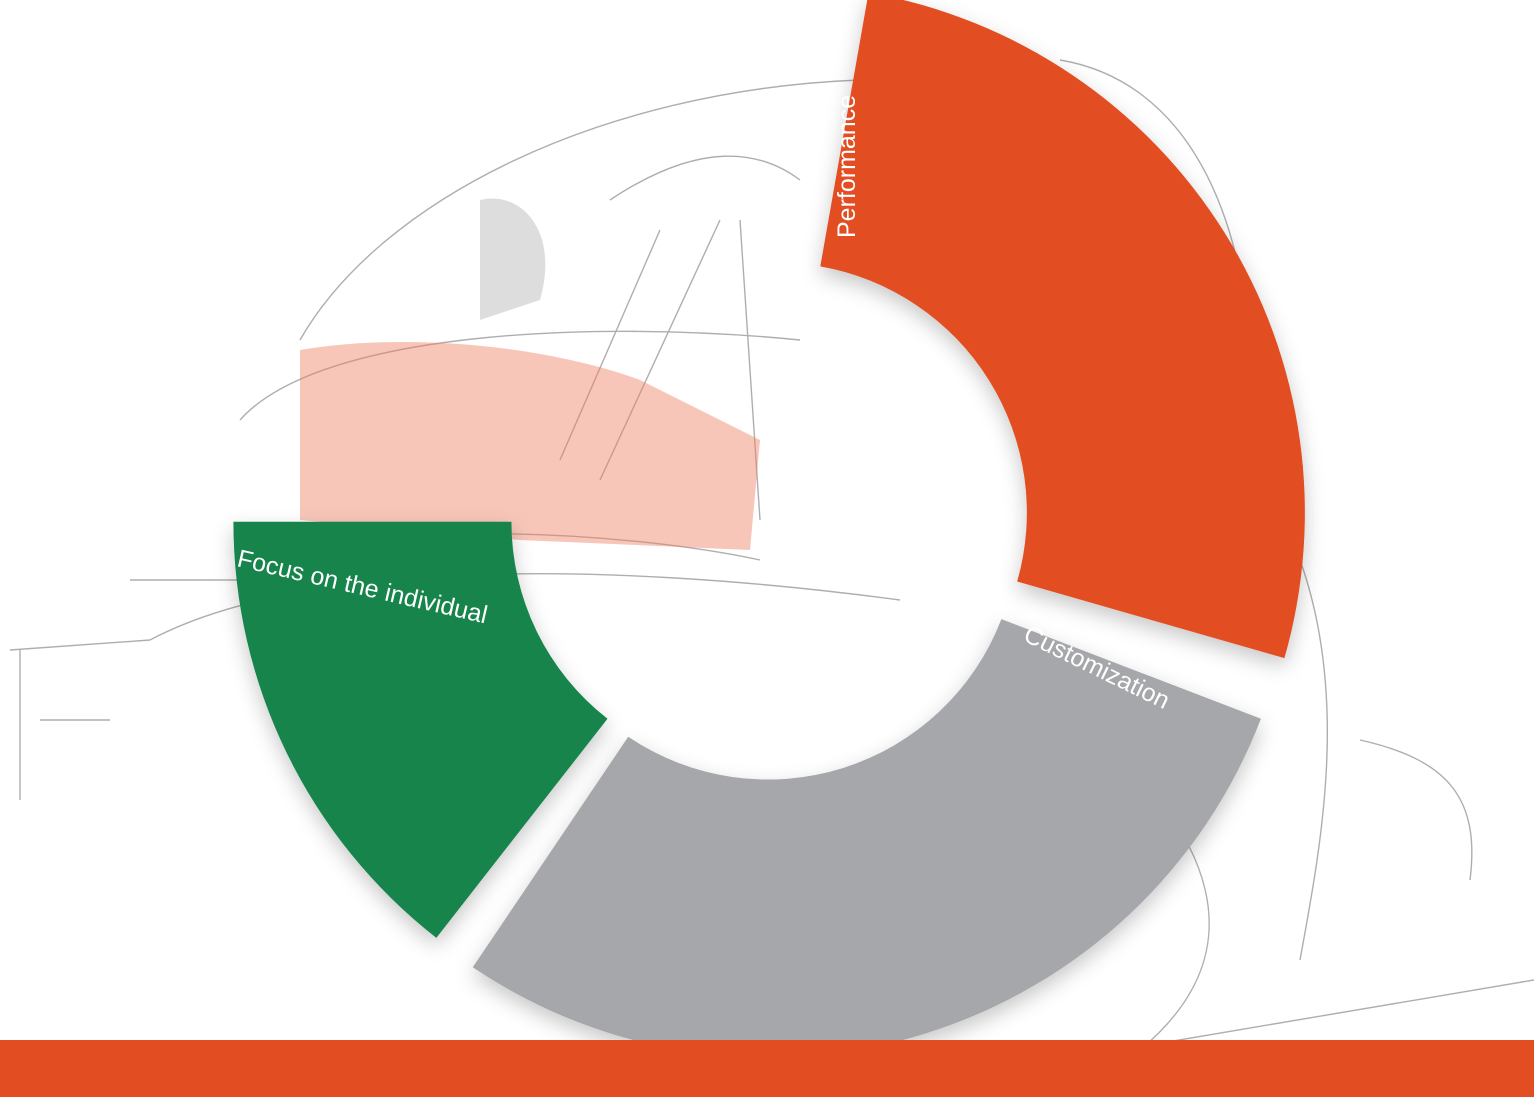 Image resolution: width=1534 pixels, height=1097 pixels. Describe the element at coordinates (847, 166) in the screenshot. I see `segment-label: Performance` at that location.